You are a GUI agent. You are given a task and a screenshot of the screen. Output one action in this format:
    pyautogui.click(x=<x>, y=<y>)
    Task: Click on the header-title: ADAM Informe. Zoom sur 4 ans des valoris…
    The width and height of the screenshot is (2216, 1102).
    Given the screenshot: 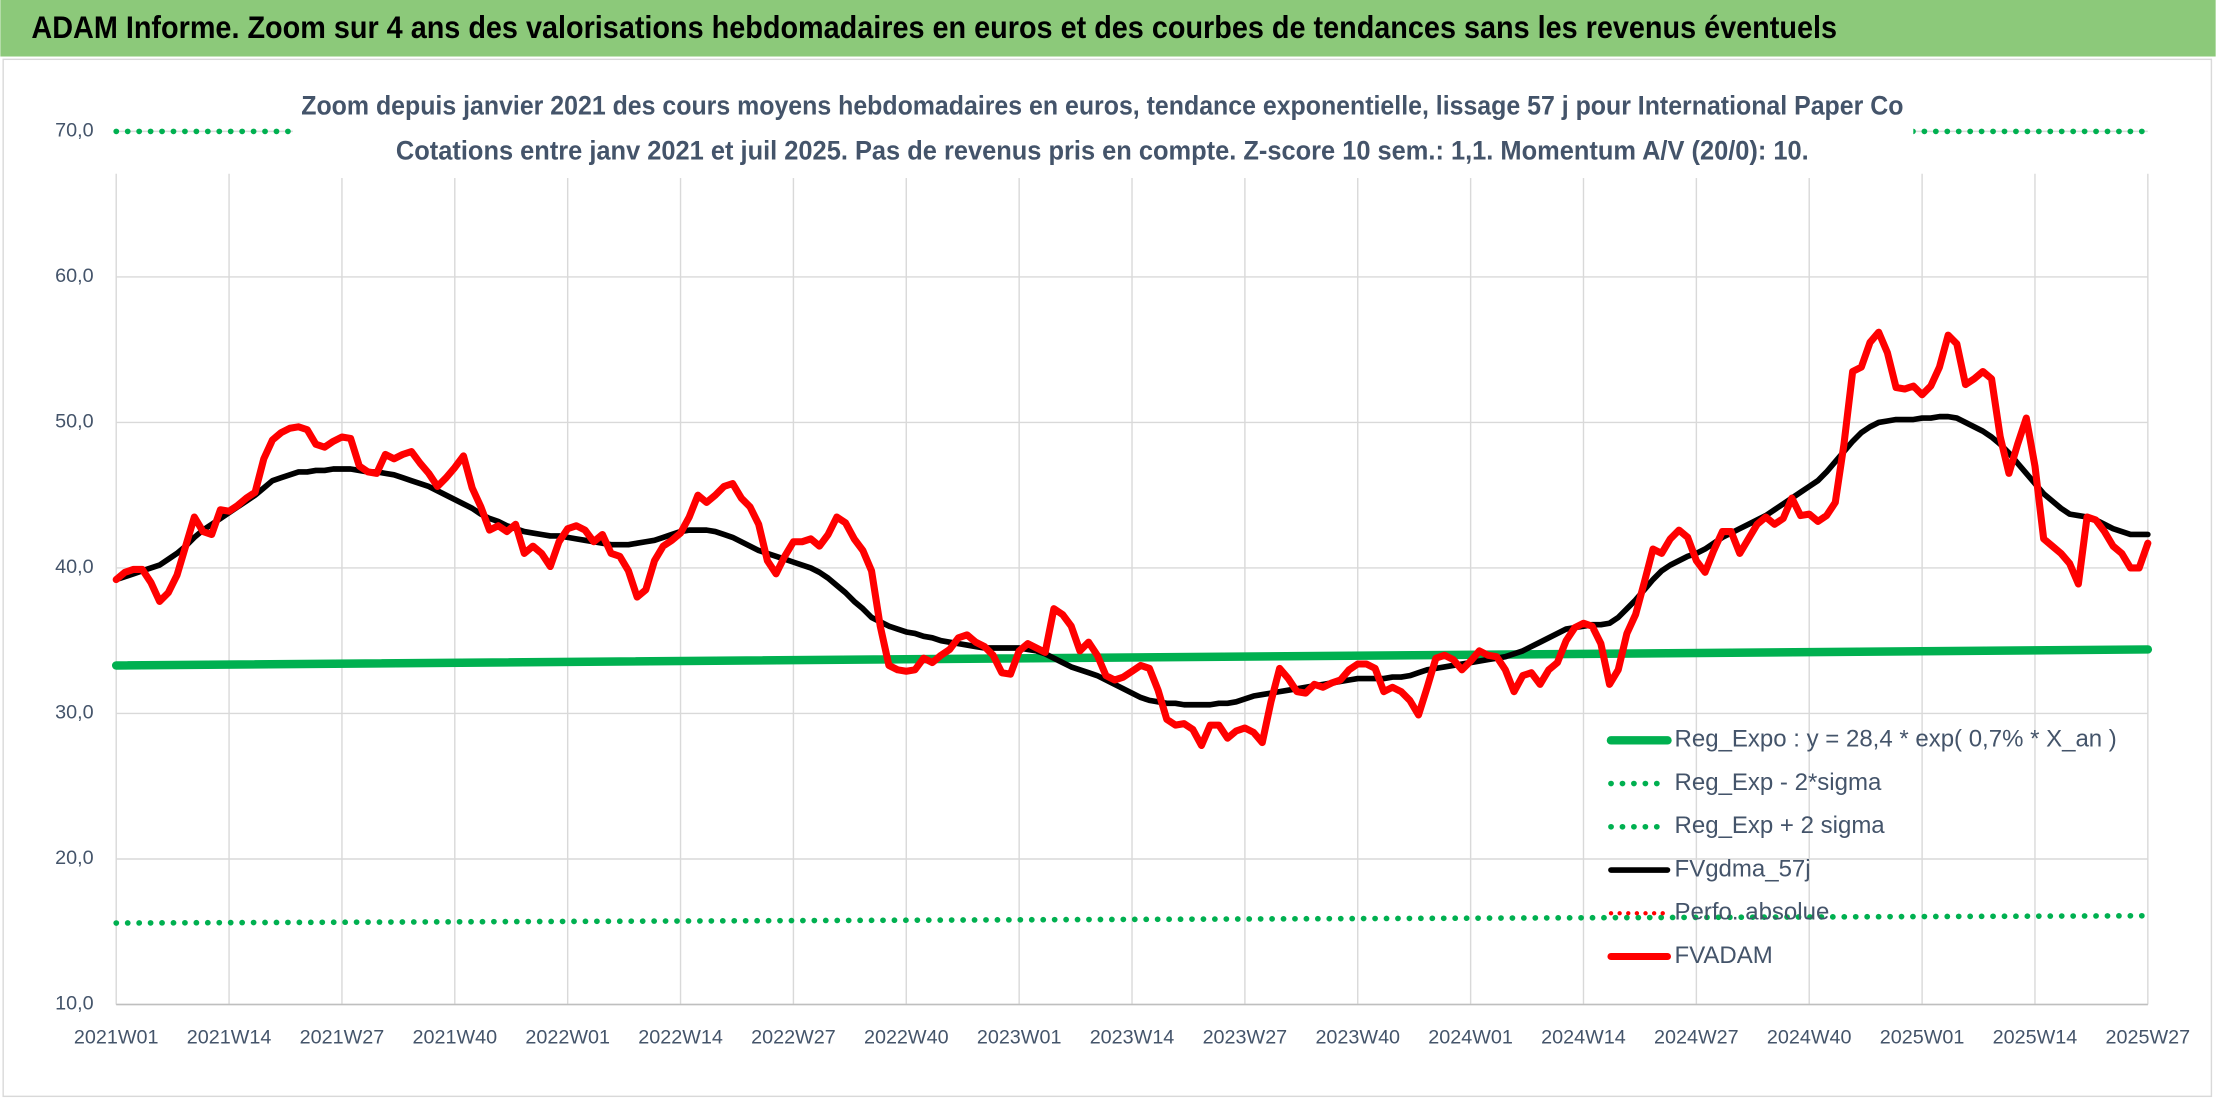 What is the action you would take?
    pyautogui.click(x=934, y=27)
    